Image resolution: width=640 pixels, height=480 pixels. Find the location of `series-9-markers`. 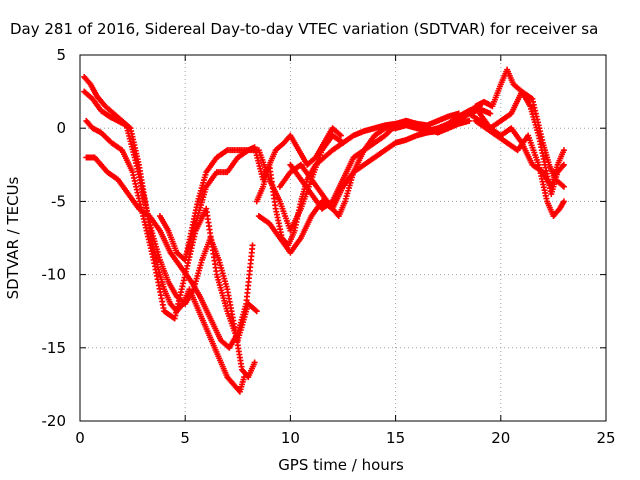

series-9-markers is located at coordinates (390, 159).